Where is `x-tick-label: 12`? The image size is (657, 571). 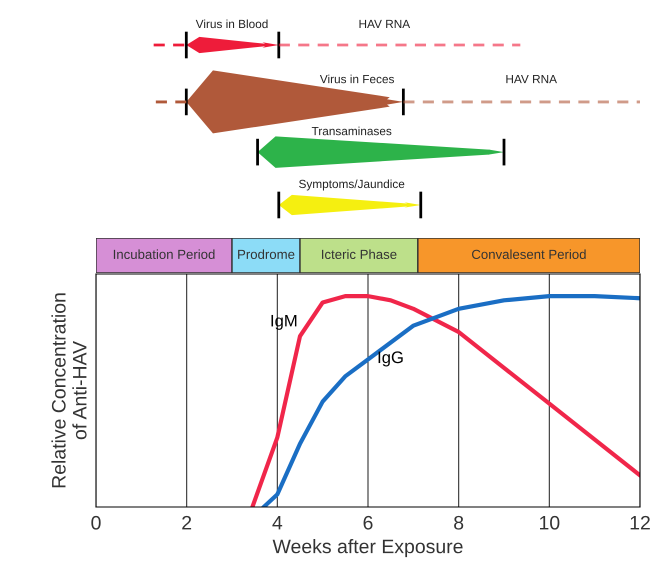 x-tick-label: 12 is located at coordinates (640, 523).